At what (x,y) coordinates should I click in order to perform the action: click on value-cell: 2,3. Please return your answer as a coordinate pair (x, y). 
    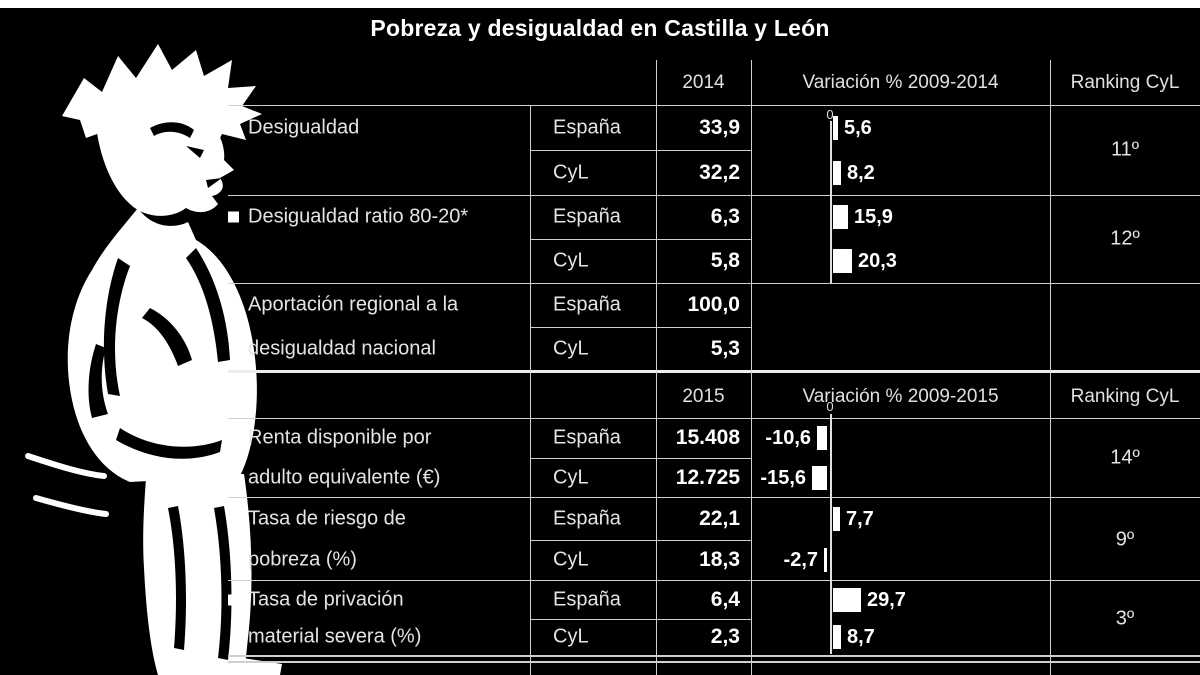
    Looking at the image, I should click on (725, 637).